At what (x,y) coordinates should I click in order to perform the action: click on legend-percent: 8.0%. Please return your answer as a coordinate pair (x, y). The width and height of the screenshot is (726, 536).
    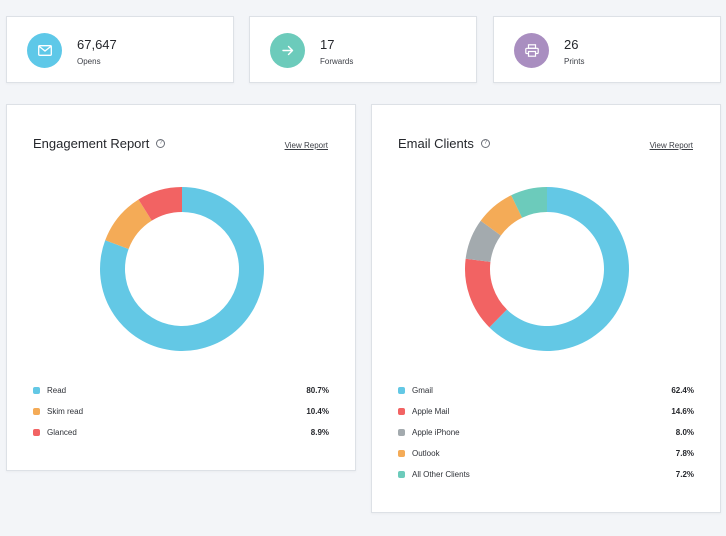
    Looking at the image, I should click on (684, 432).